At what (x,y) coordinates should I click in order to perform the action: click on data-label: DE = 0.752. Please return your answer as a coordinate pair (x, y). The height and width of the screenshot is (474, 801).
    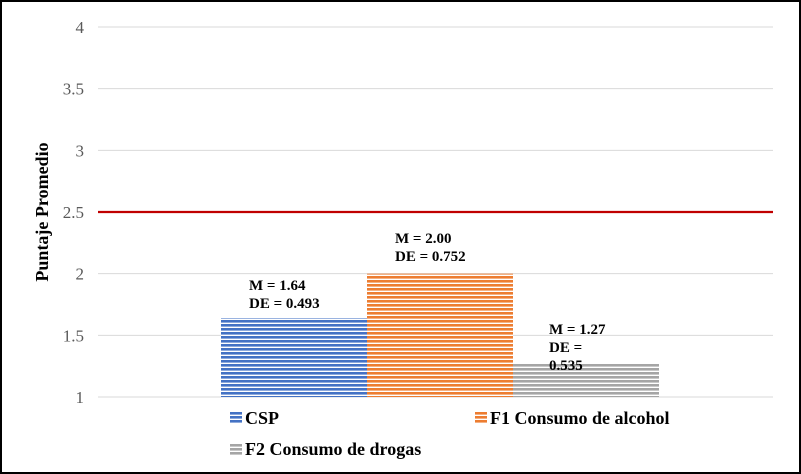
    Looking at the image, I should click on (430, 257).